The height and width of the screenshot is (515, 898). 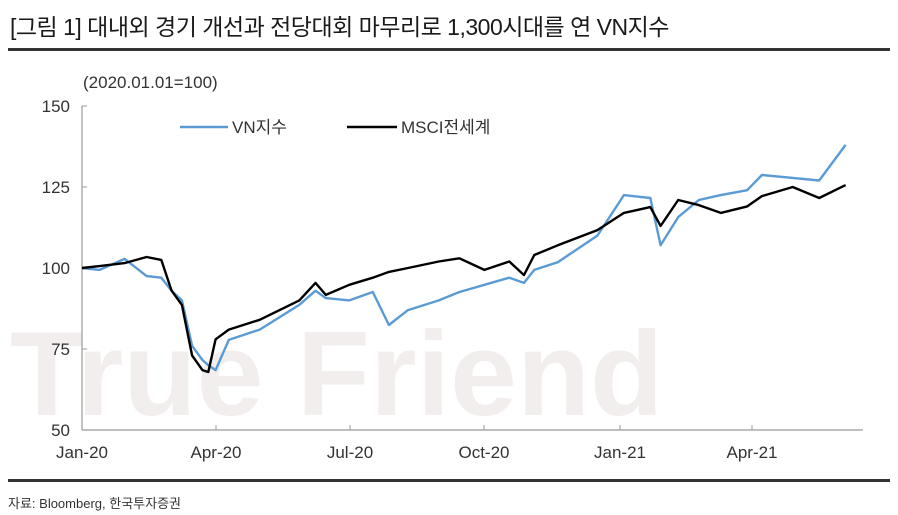 What do you see at coordinates (483, 452) in the screenshot?
I see `x-tick-label: Oct-20` at bounding box center [483, 452].